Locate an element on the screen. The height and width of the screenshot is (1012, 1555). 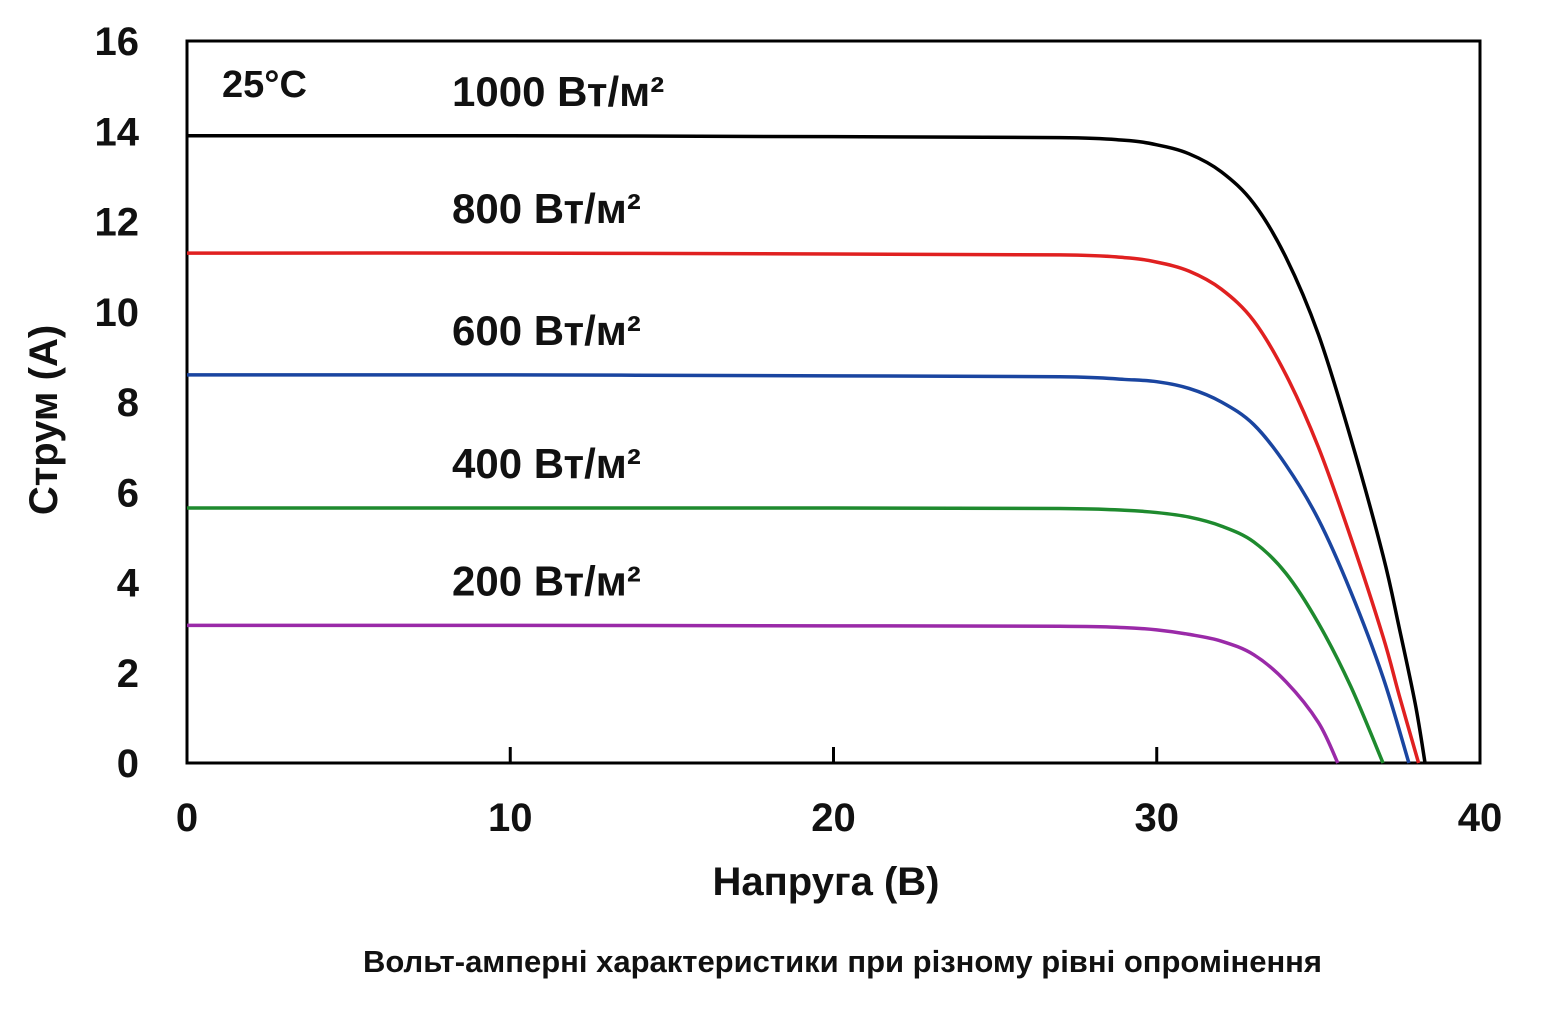
y-axis-title: Струм (A) is located at coordinates (44, 420).